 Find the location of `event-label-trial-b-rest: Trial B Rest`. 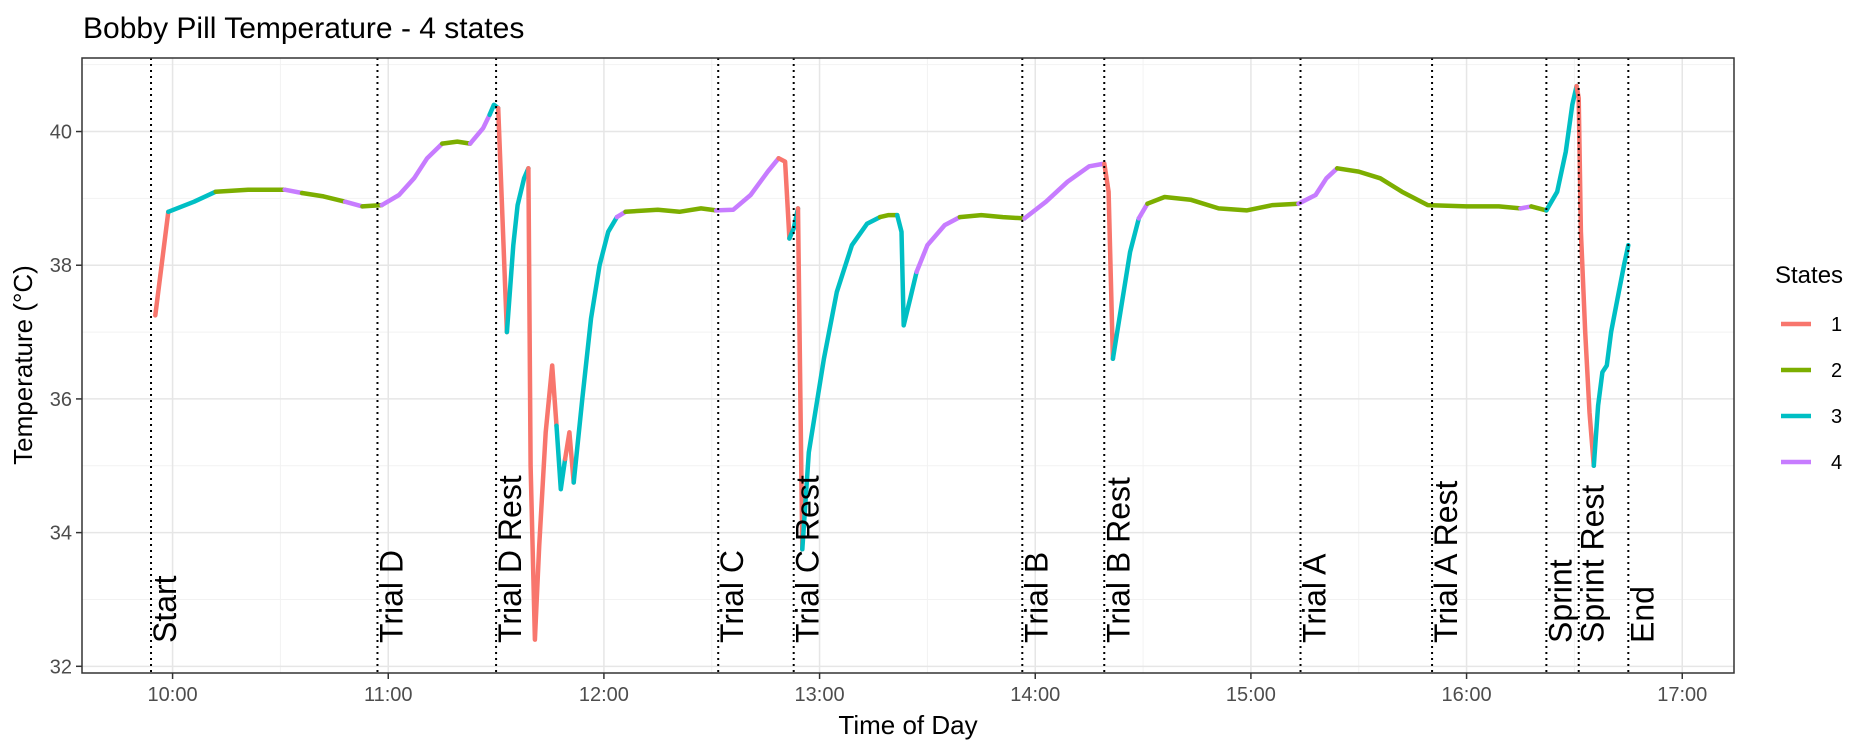

event-label-trial-b-rest: Trial B Rest is located at coordinates (1118, 560).